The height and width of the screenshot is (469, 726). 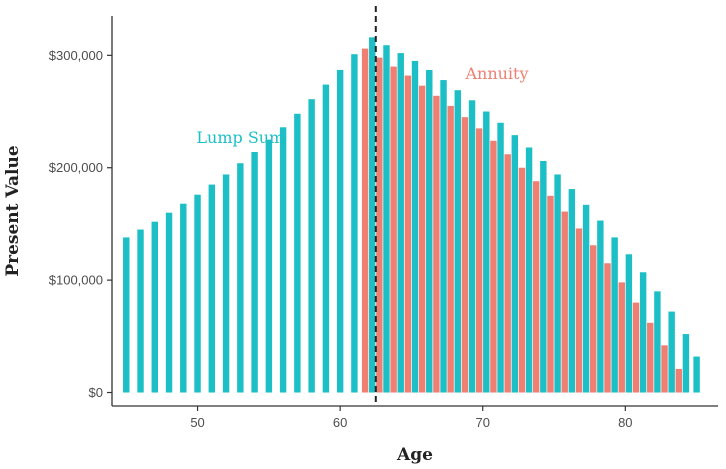 What do you see at coordinates (340, 422) in the screenshot?
I see `x-tick-label: 60` at bounding box center [340, 422].